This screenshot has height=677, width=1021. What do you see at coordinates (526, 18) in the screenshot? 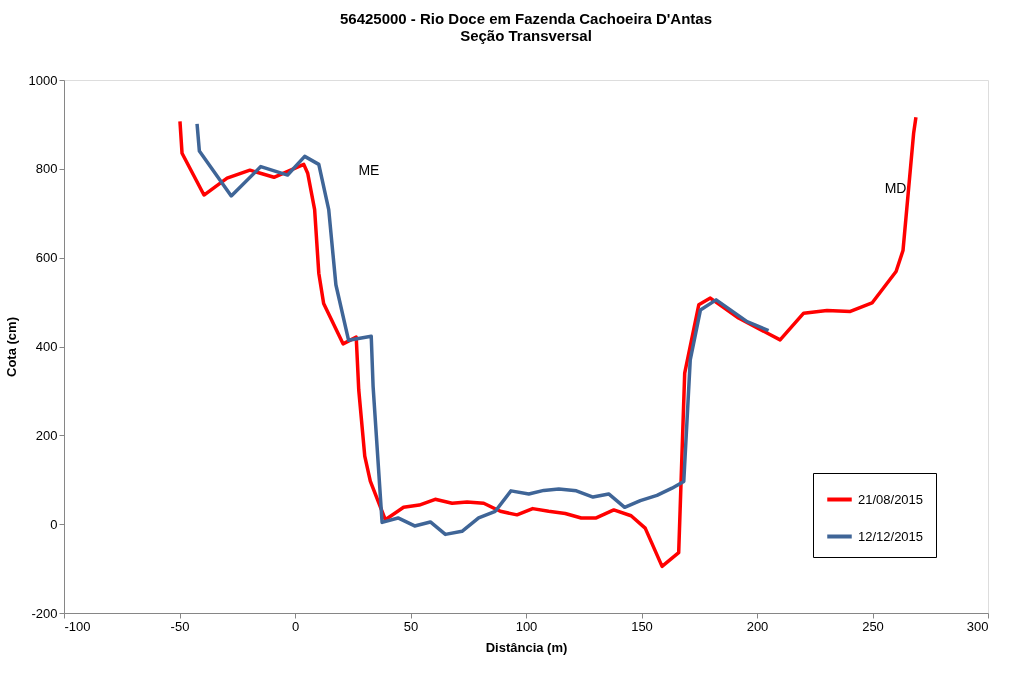
I see `text: 56425000 - Rio Doce em Fazenda Cachoeira D'Antas` at bounding box center [526, 18].